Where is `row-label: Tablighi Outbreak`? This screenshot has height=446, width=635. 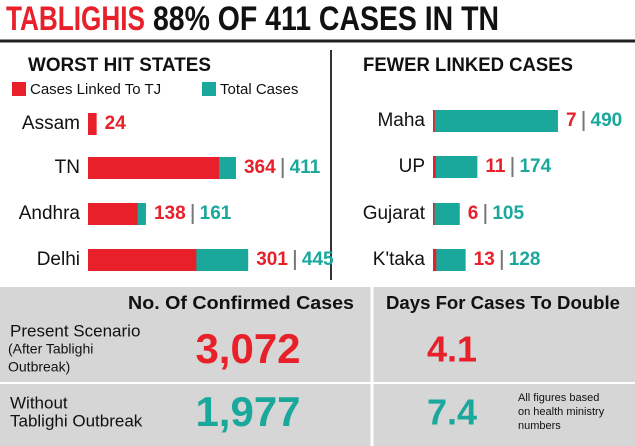 row-label: Tablighi Outbreak is located at coordinates (76, 420).